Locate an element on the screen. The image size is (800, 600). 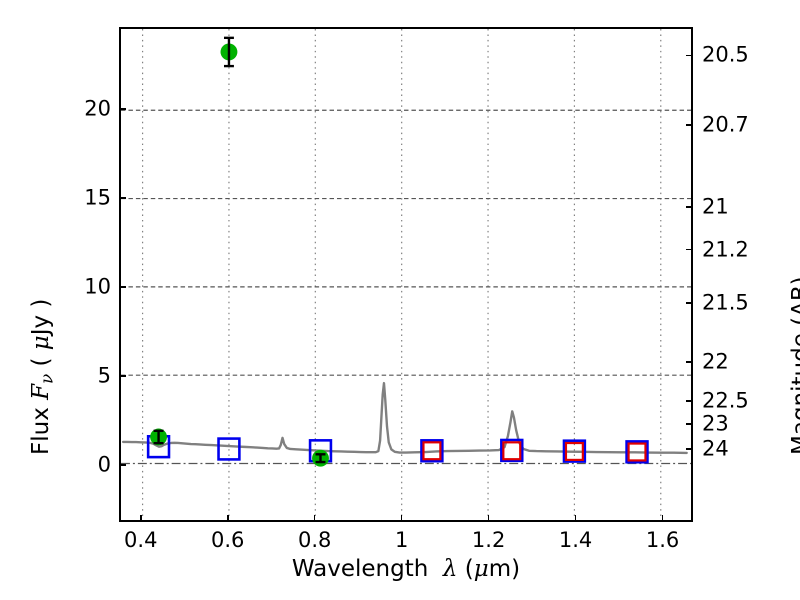
ytick-right-label-4: 21.5 is located at coordinates (725, 302).